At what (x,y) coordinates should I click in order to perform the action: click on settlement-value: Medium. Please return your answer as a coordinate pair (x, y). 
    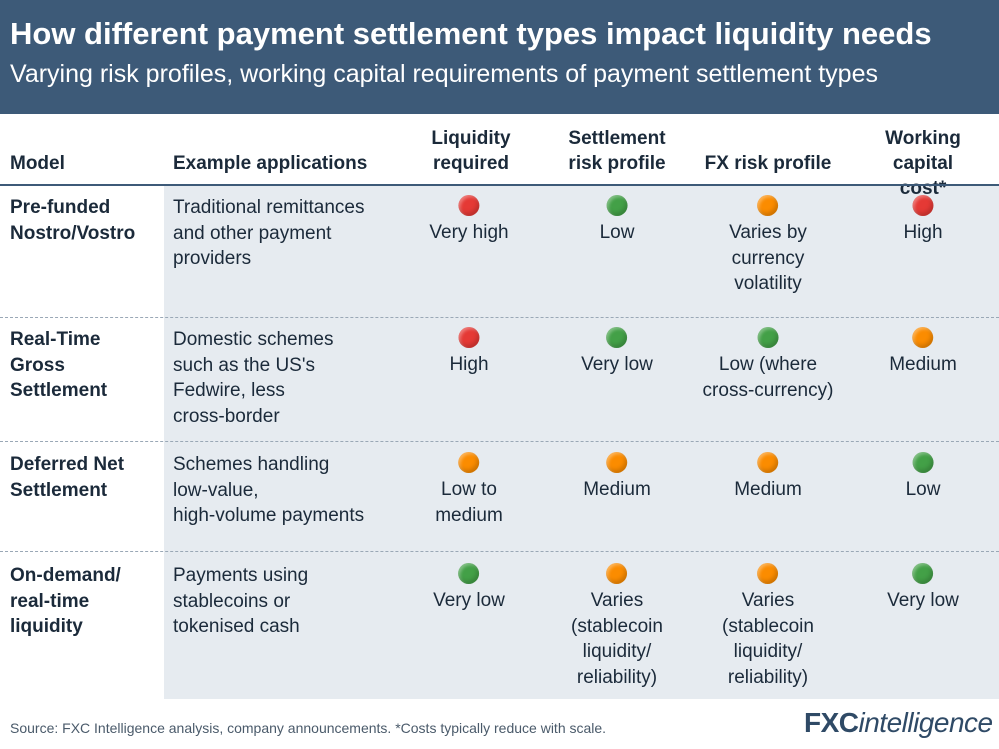
    Looking at the image, I should click on (617, 489).